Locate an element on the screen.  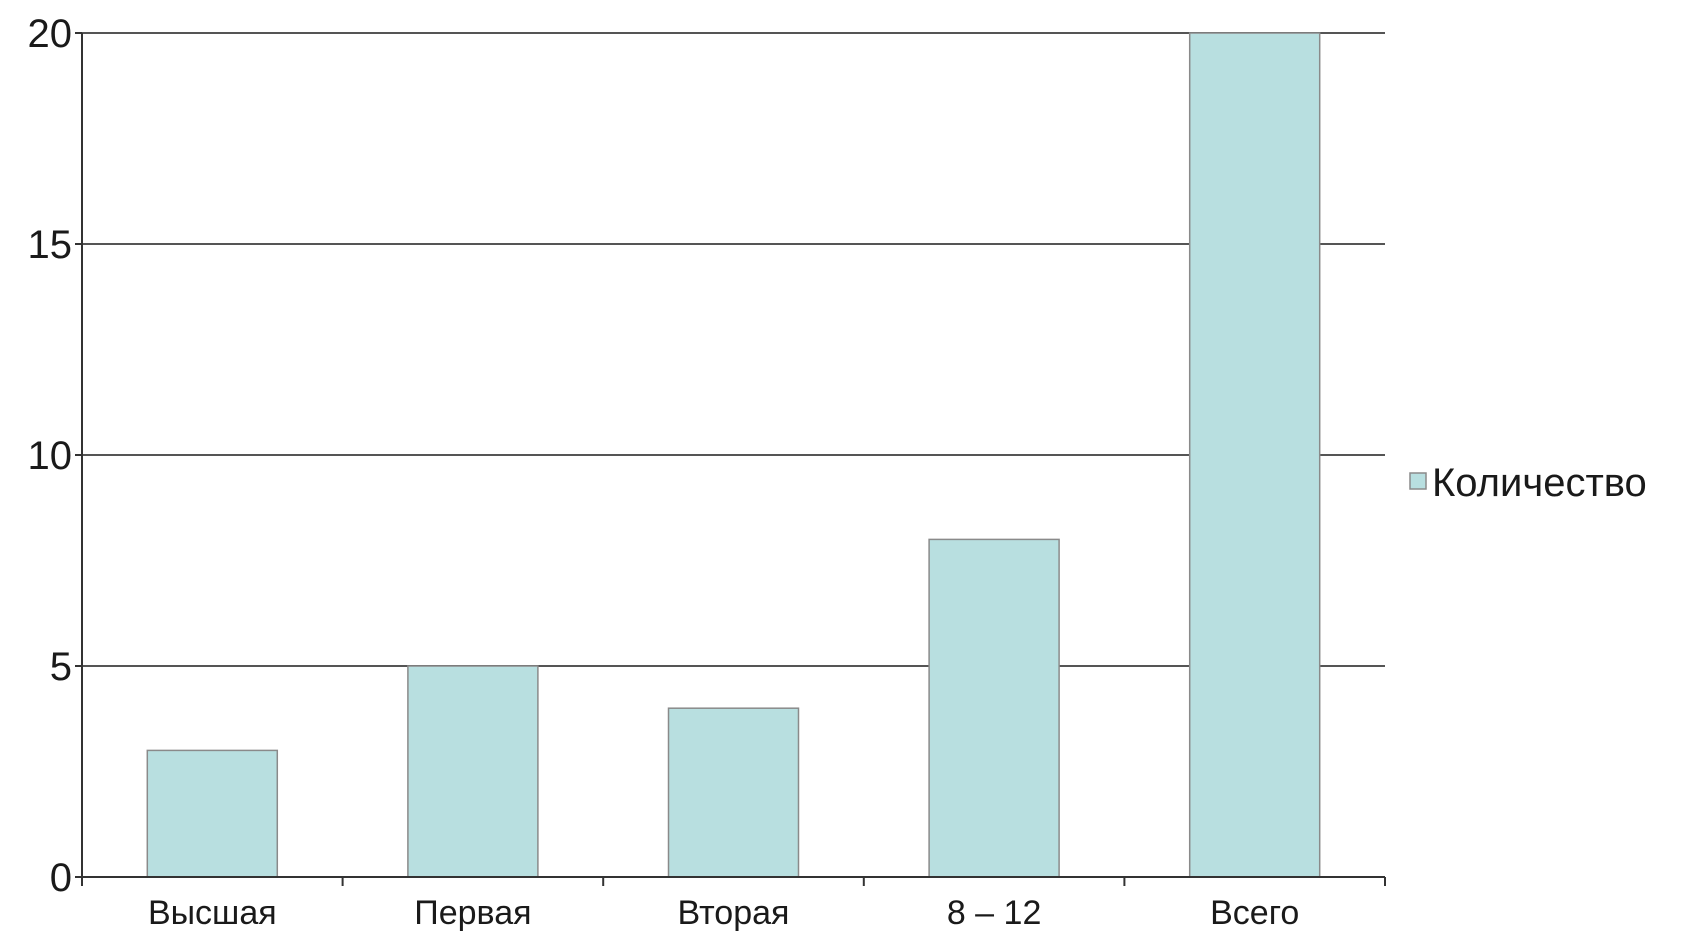
legend-label: Количество is located at coordinates (1539, 483).